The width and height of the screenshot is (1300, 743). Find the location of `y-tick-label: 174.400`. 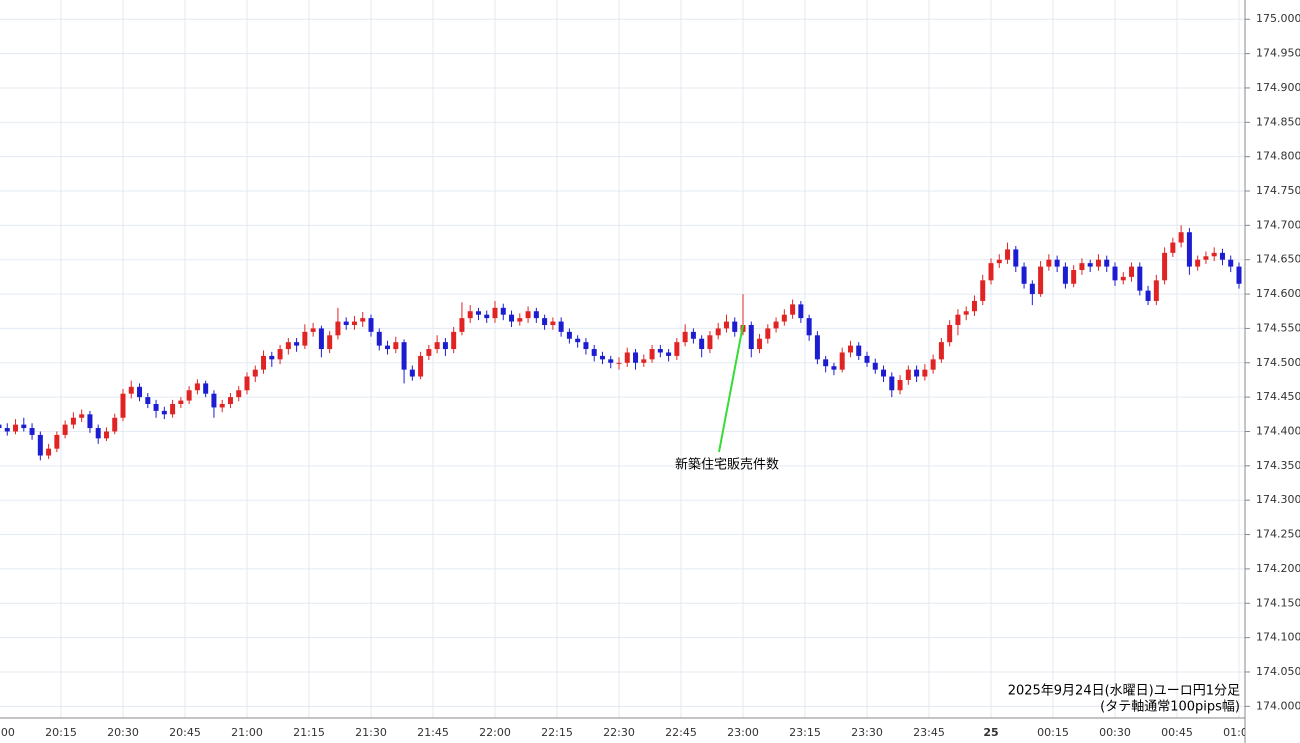

y-tick-label: 174.400 is located at coordinates (1278, 430).